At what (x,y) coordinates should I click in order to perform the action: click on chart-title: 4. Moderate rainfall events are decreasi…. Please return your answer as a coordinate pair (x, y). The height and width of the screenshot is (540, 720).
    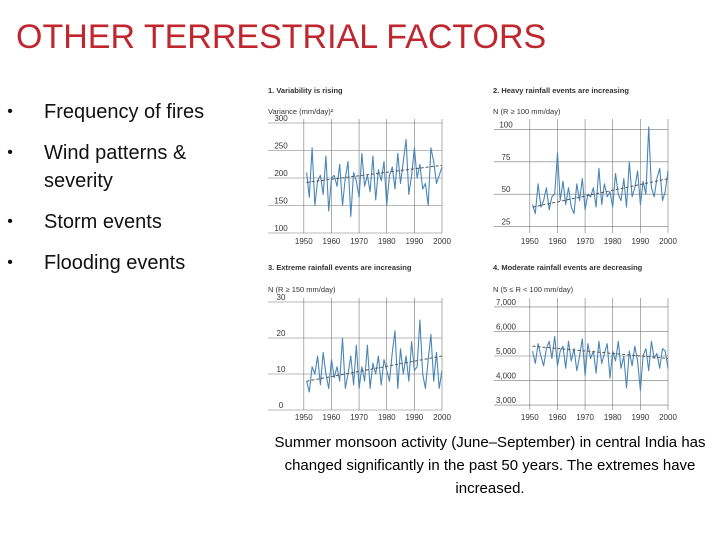
    Looking at the image, I should click on (568, 267).